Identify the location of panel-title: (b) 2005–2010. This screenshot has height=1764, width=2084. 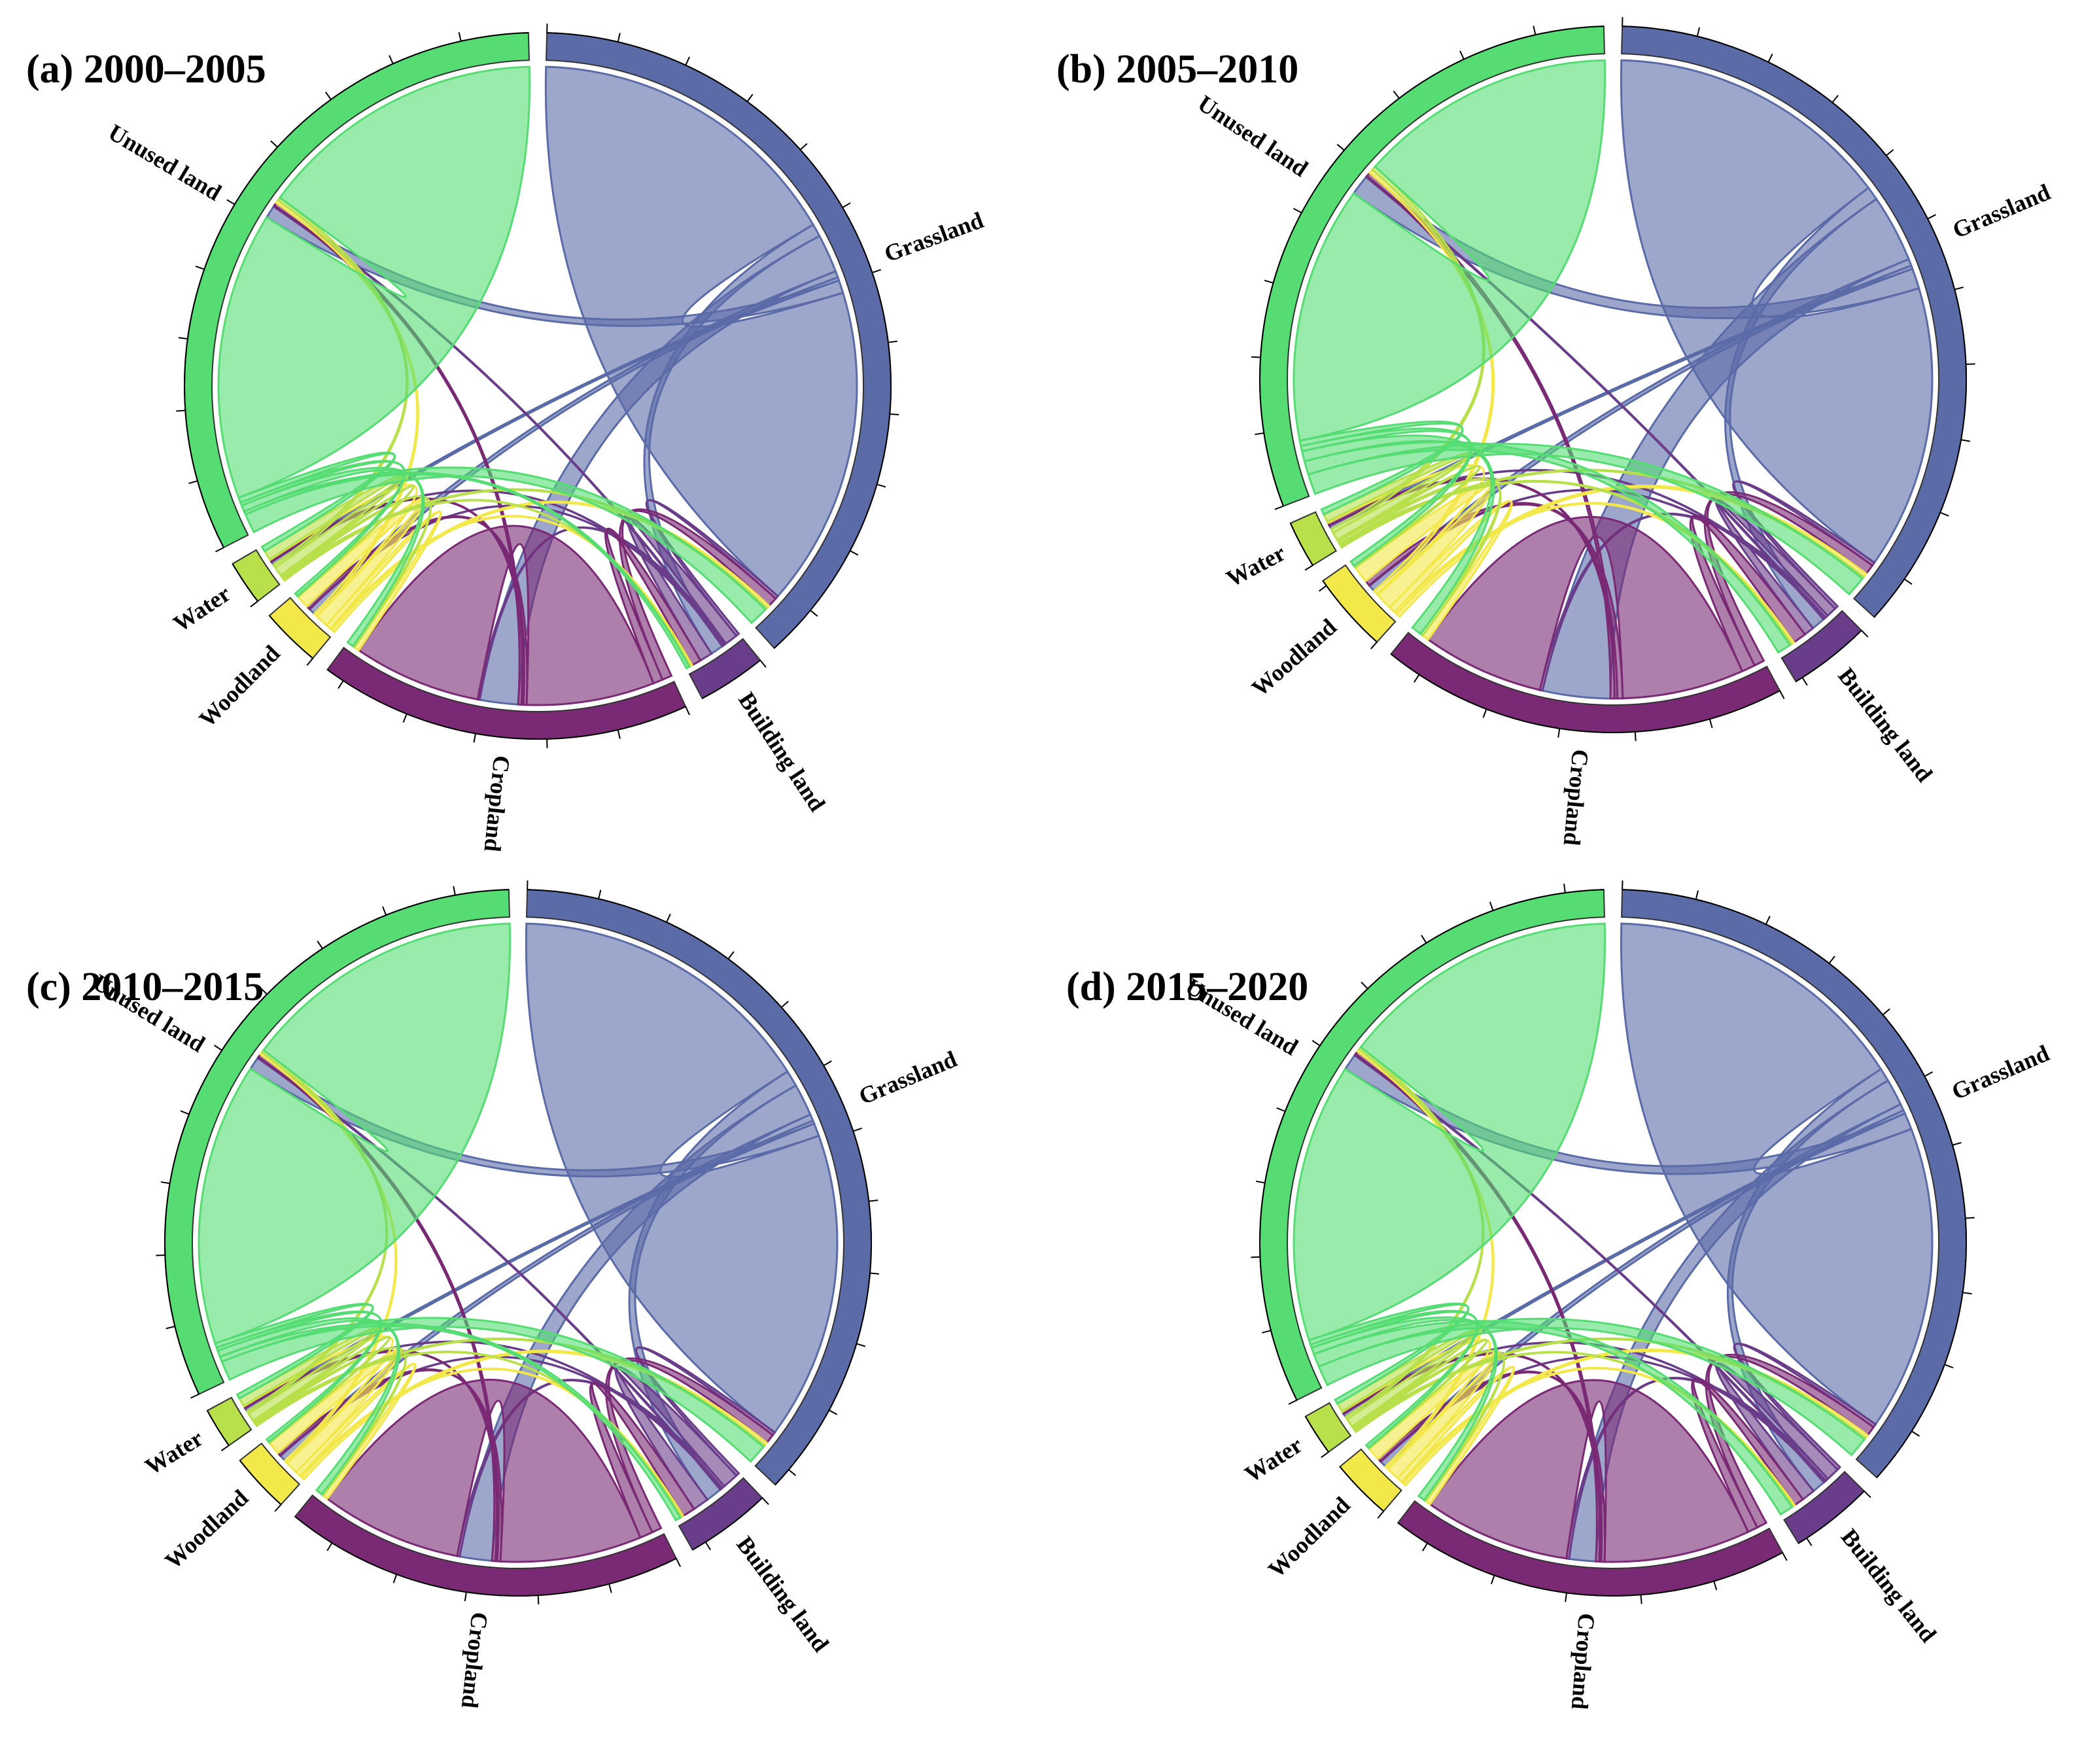
(1177, 70).